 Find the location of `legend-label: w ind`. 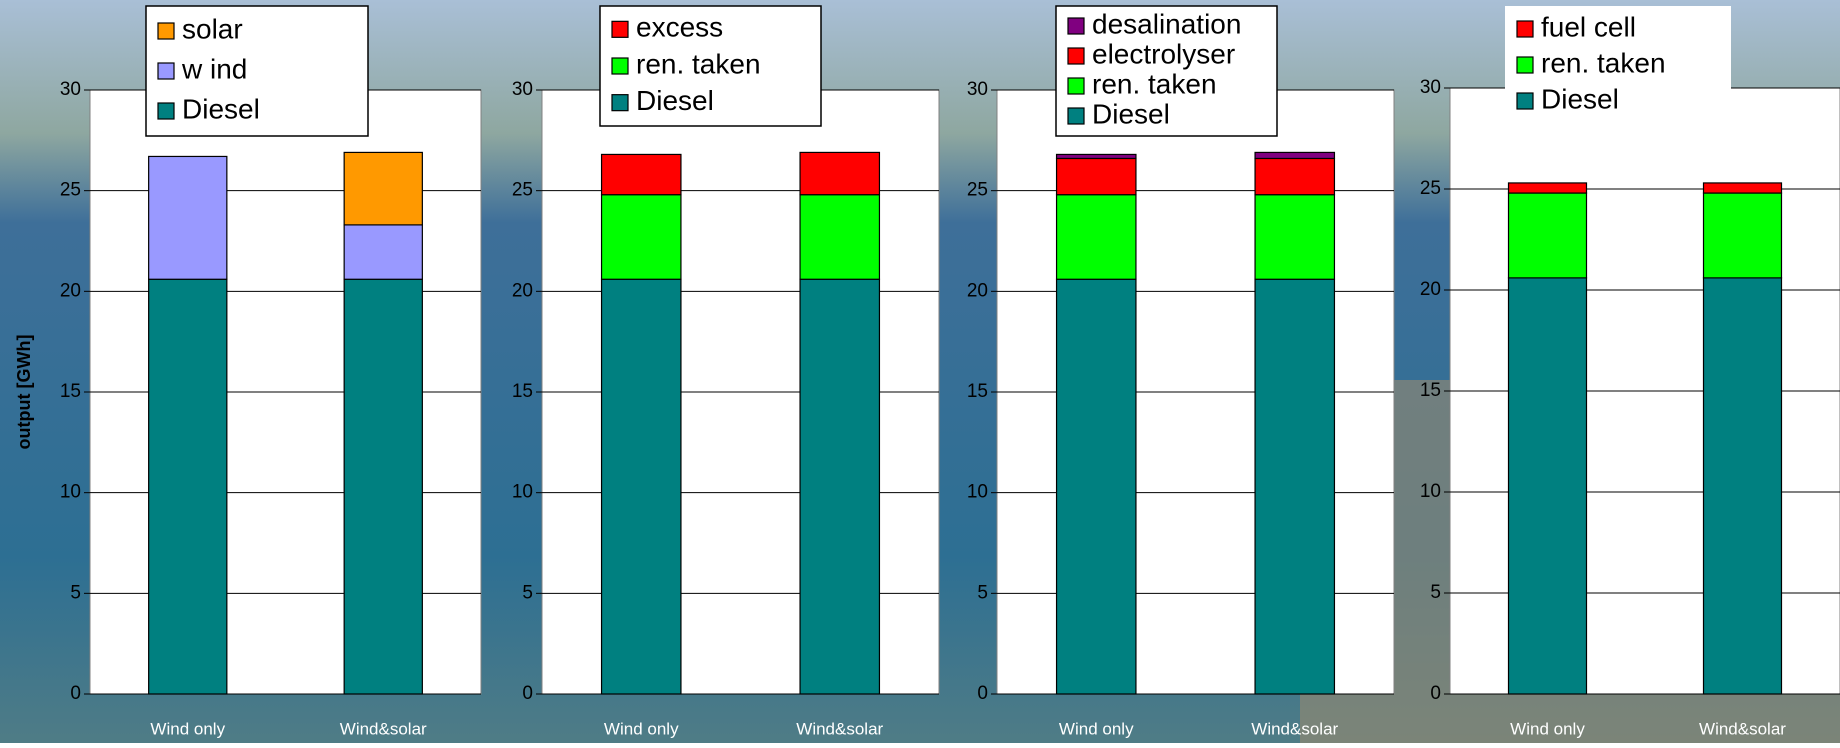

legend-label: w ind is located at coordinates (214, 68).